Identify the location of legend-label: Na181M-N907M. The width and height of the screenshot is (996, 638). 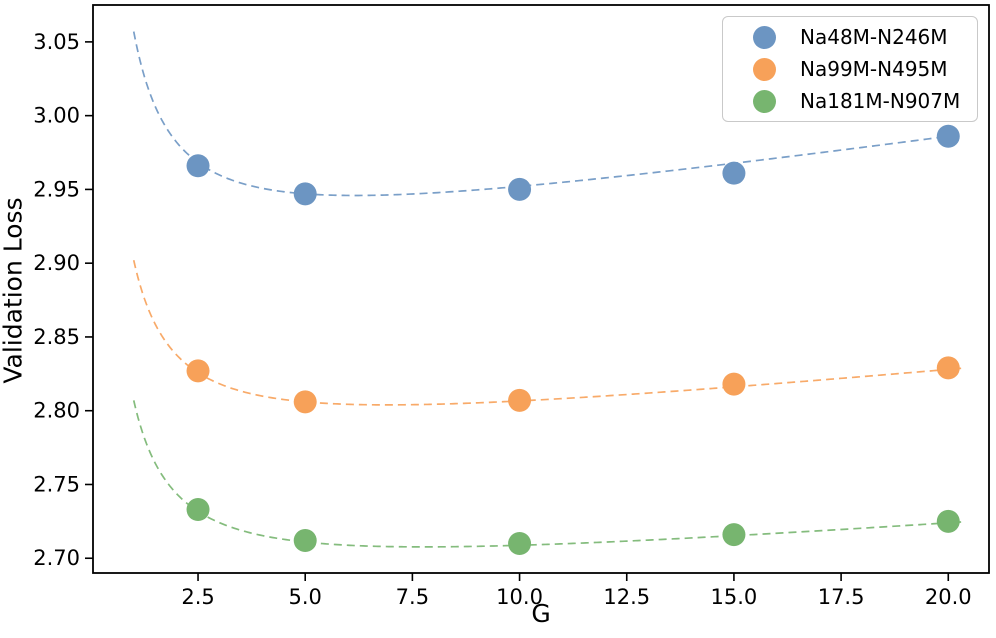
(880, 101).